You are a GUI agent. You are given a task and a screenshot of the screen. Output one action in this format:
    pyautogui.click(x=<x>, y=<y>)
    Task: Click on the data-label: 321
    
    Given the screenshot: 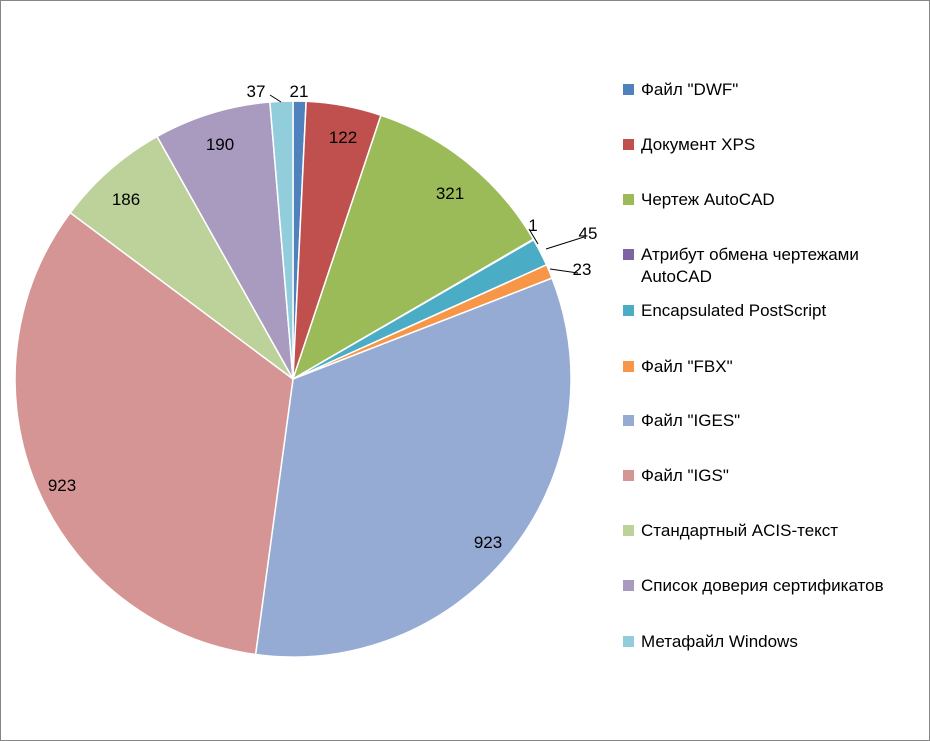 What is the action you would take?
    pyautogui.click(x=450, y=193)
    